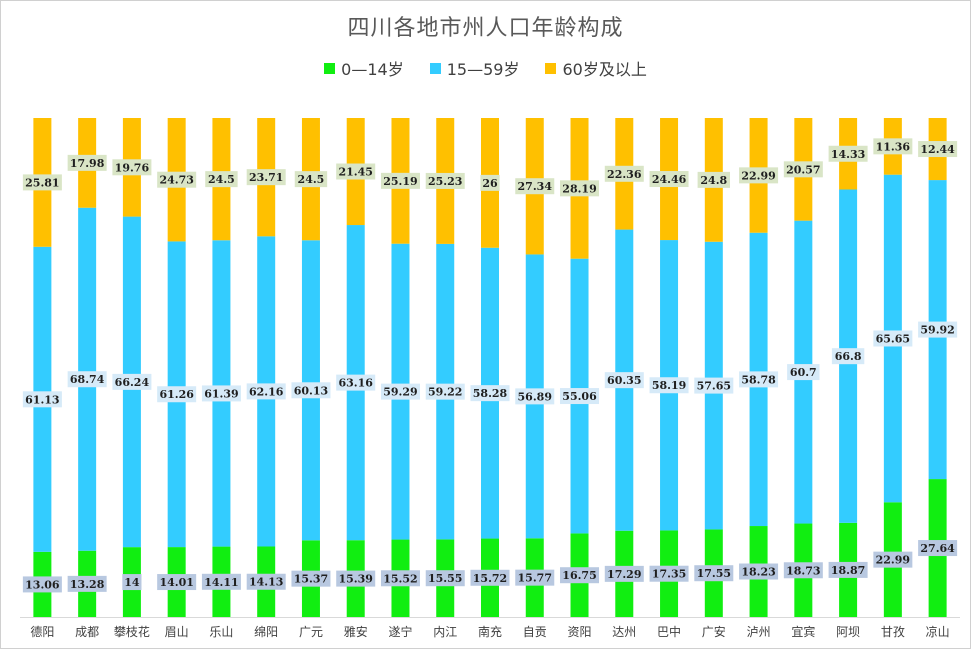  I want to click on data-label-1-7: 63.16, so click(355, 383).